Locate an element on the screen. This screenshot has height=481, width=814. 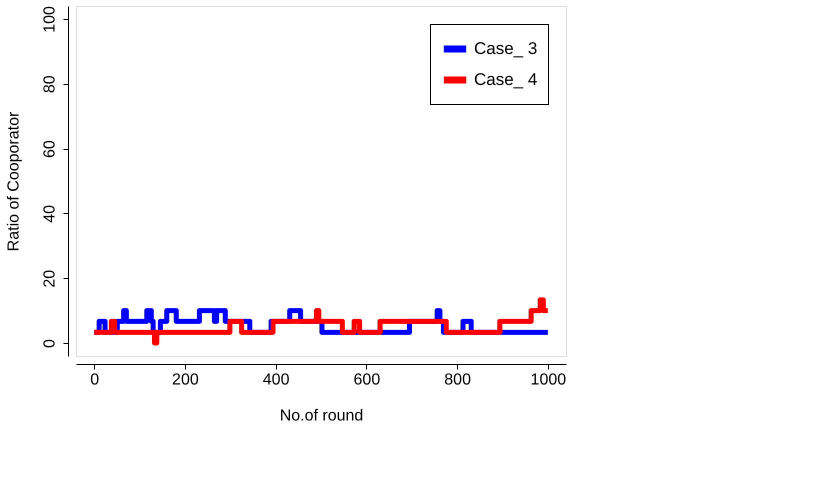
x-tick-label: 1000 is located at coordinates (548, 380).